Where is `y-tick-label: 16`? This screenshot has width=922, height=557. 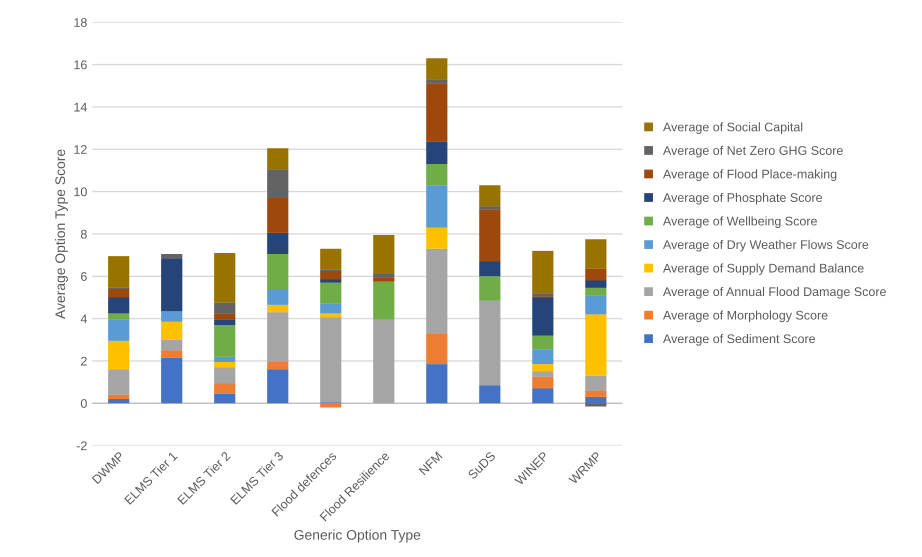 y-tick-label: 16 is located at coordinates (80, 65).